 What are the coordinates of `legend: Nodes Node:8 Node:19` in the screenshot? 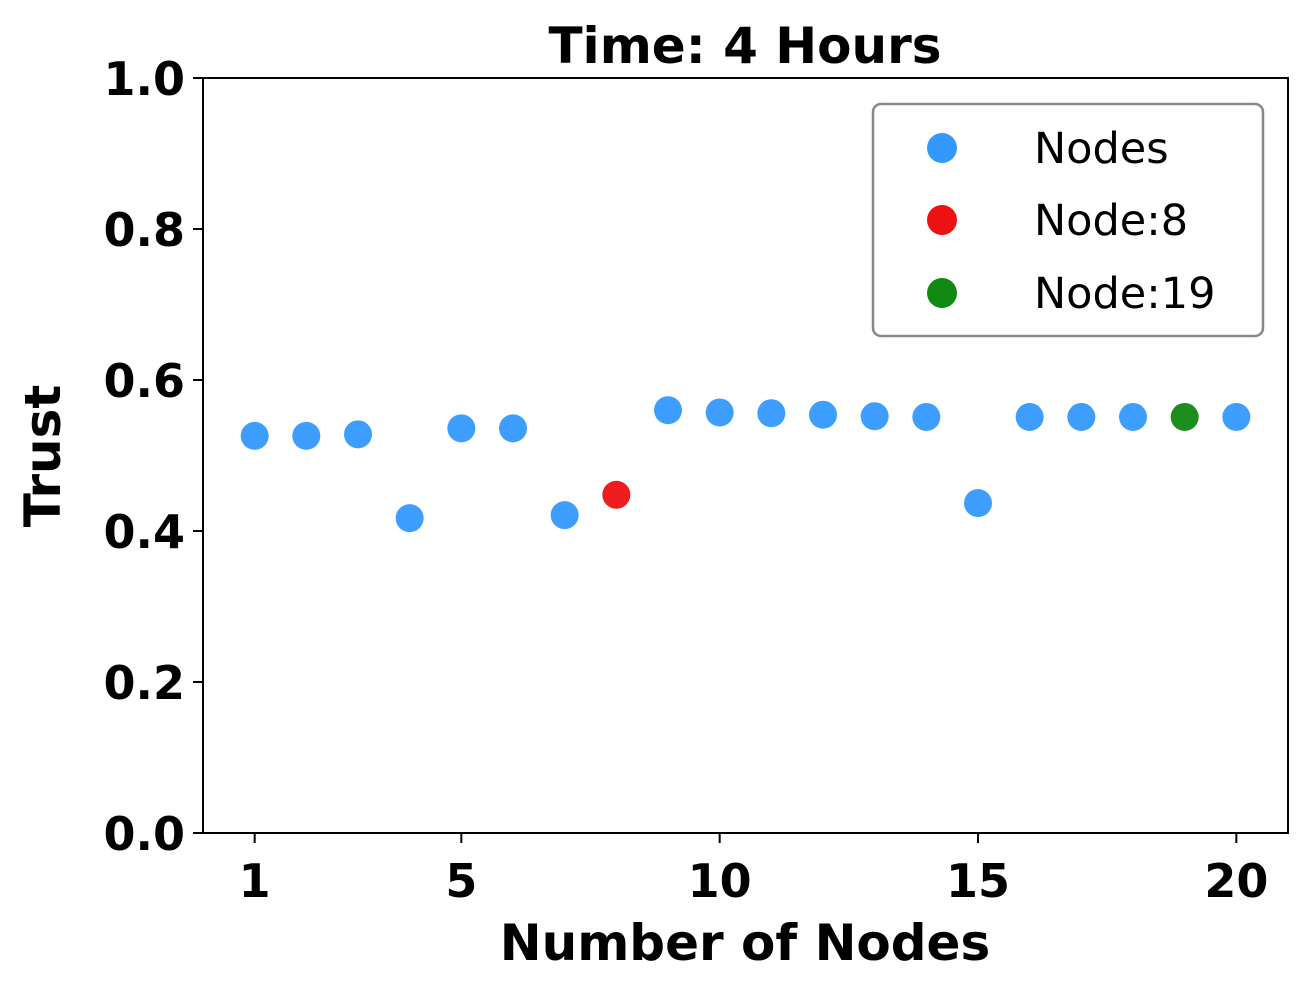 It's located at (1068, 220).